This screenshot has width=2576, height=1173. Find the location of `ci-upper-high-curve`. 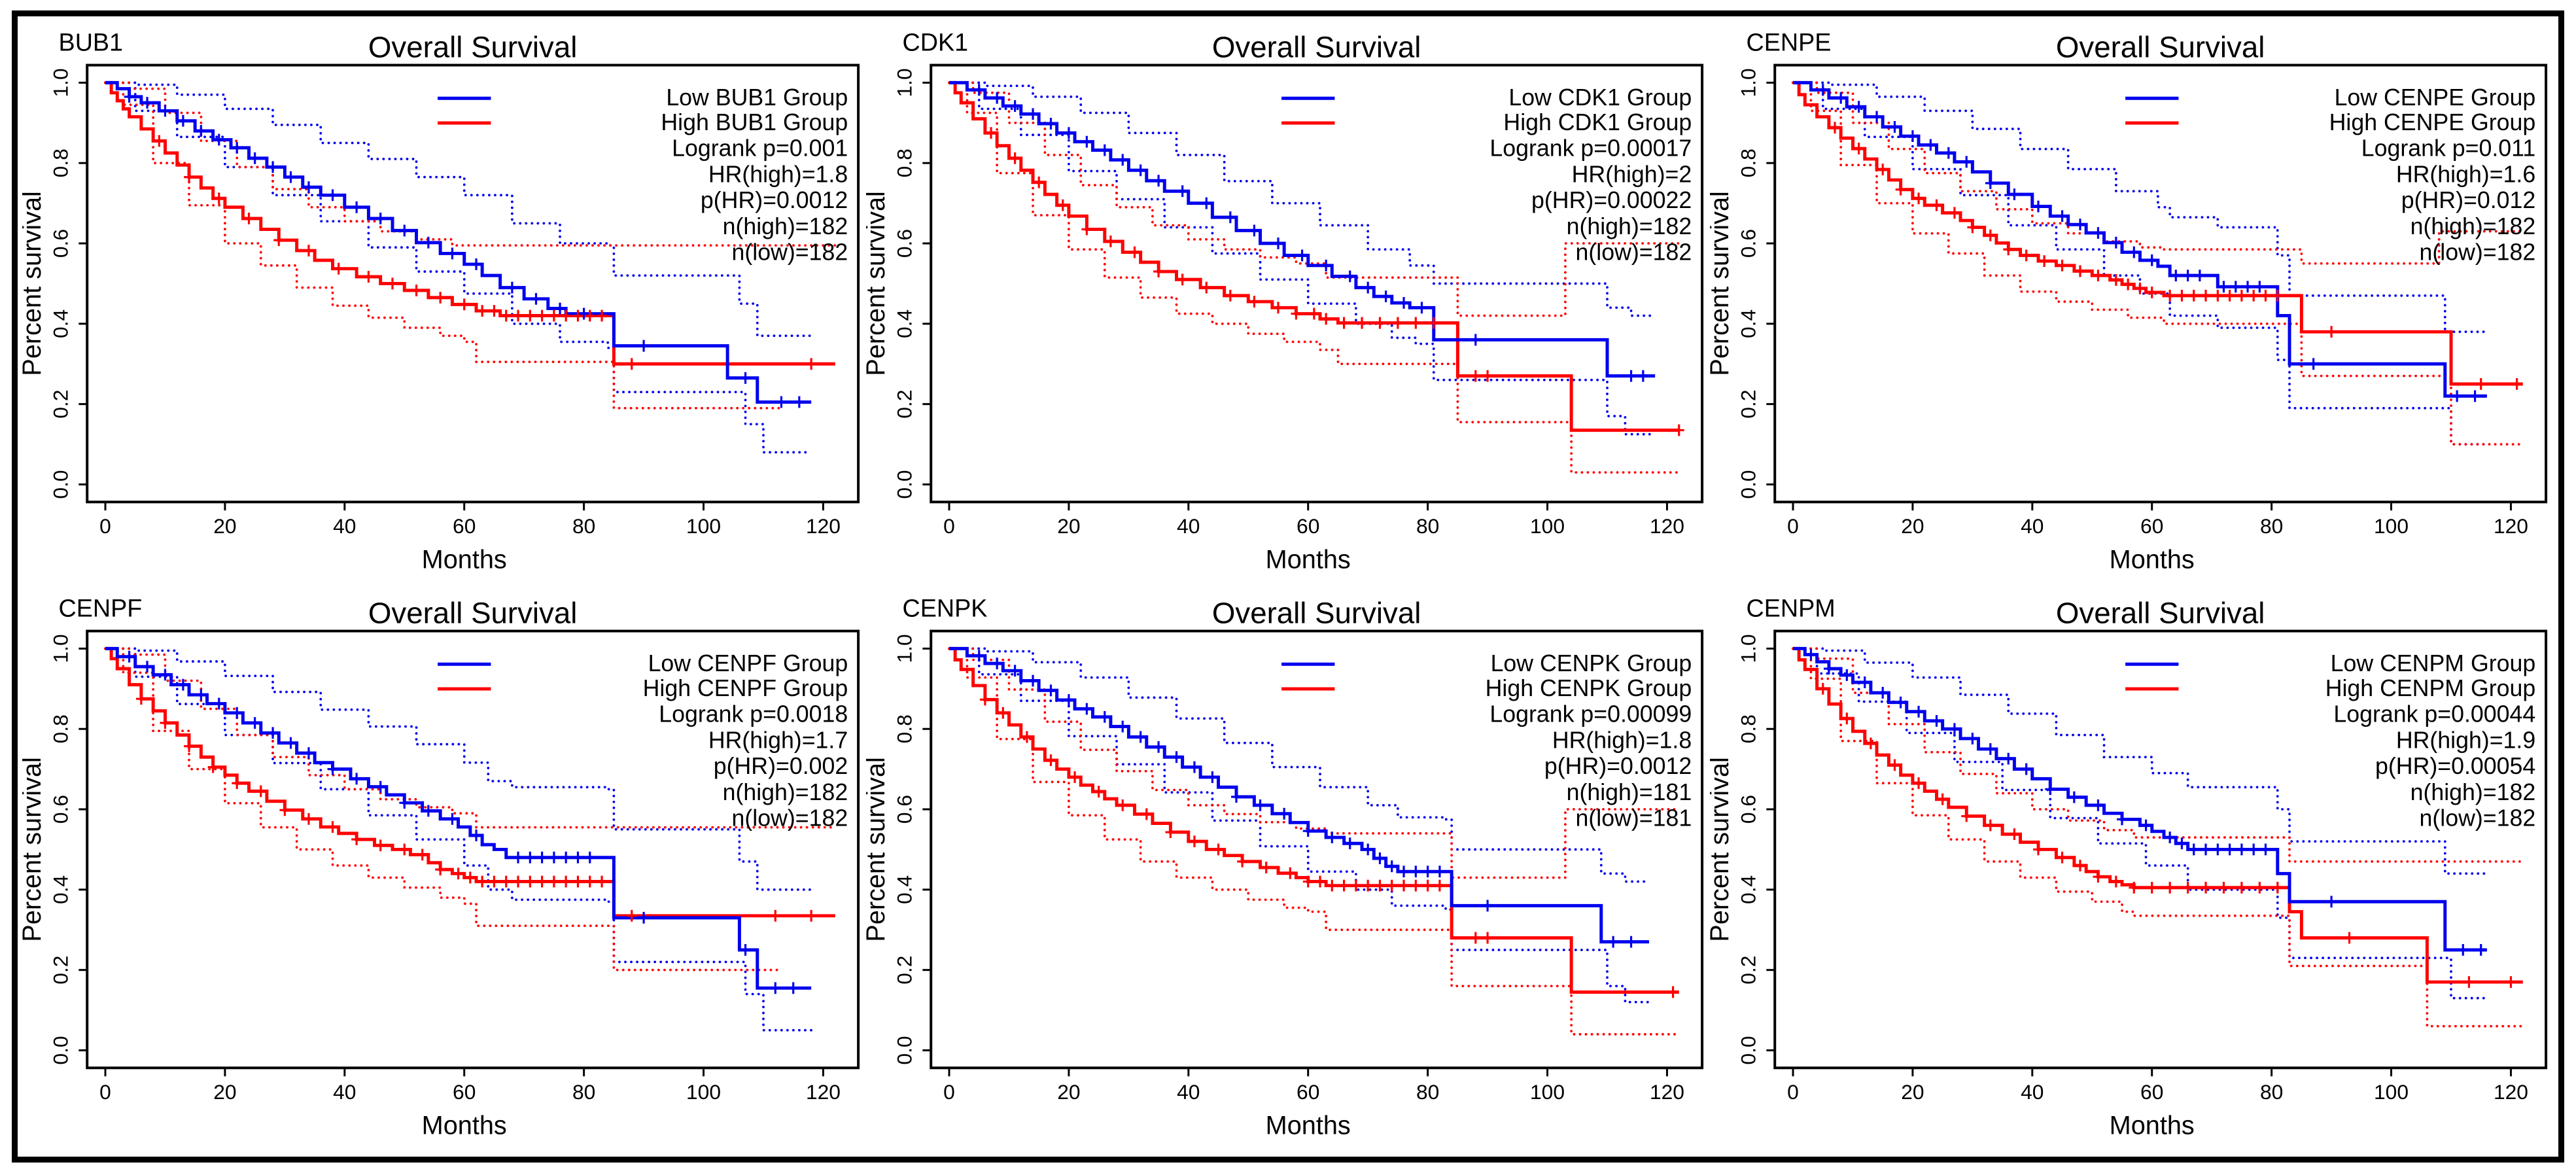

ci-upper-high-curve is located at coordinates (470, 164).